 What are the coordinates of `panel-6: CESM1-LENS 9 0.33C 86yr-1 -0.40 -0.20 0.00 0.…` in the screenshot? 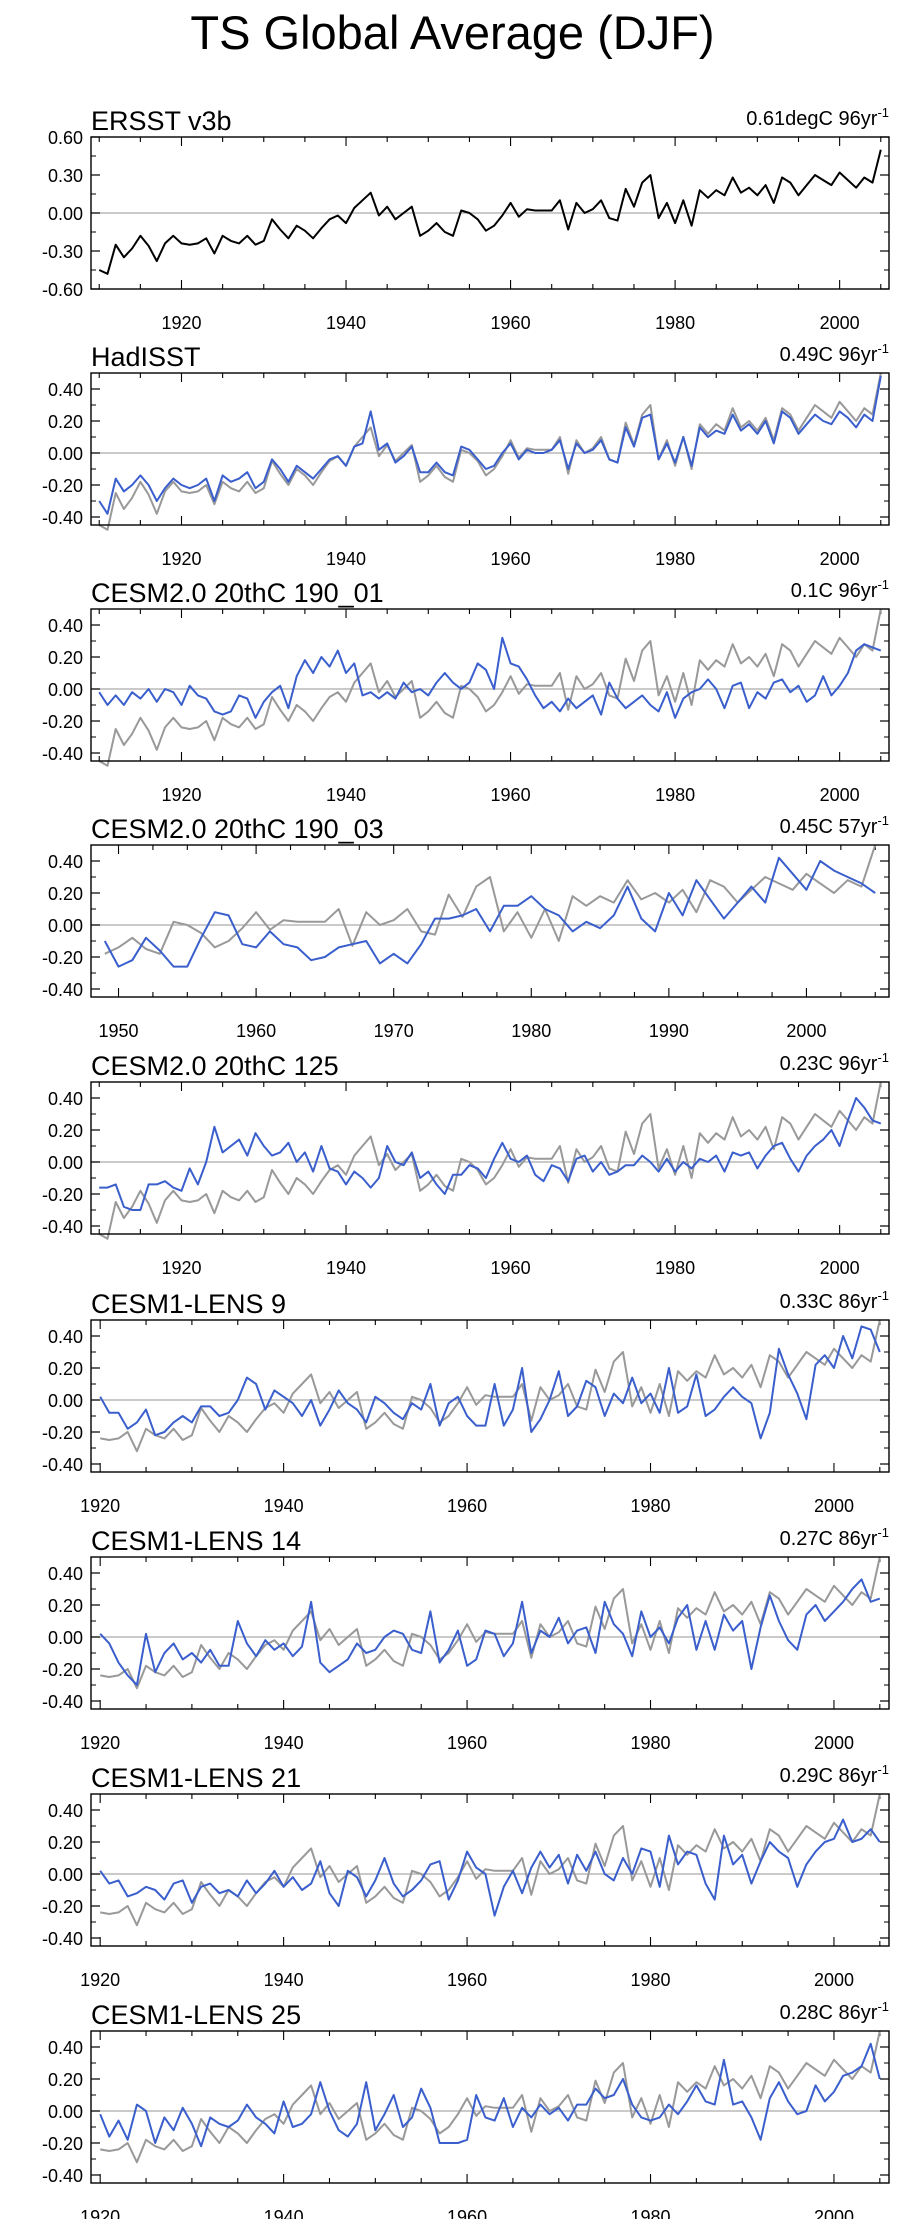 It's located at (466, 1402).